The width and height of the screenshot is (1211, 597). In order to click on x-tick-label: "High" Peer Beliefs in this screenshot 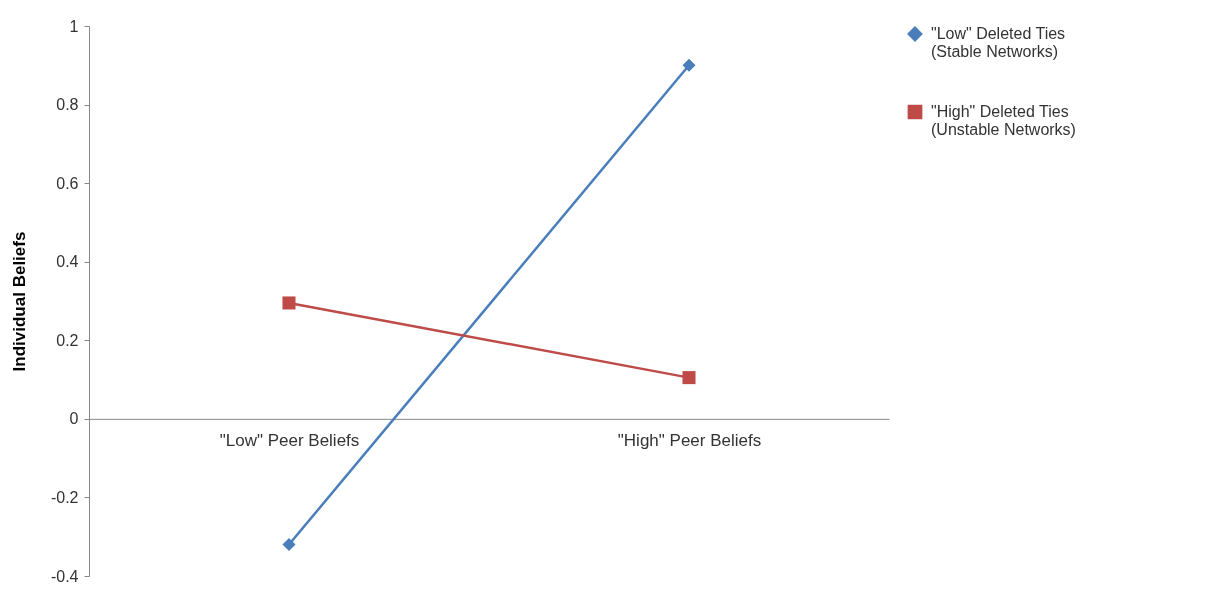, I will do `click(689, 441)`.